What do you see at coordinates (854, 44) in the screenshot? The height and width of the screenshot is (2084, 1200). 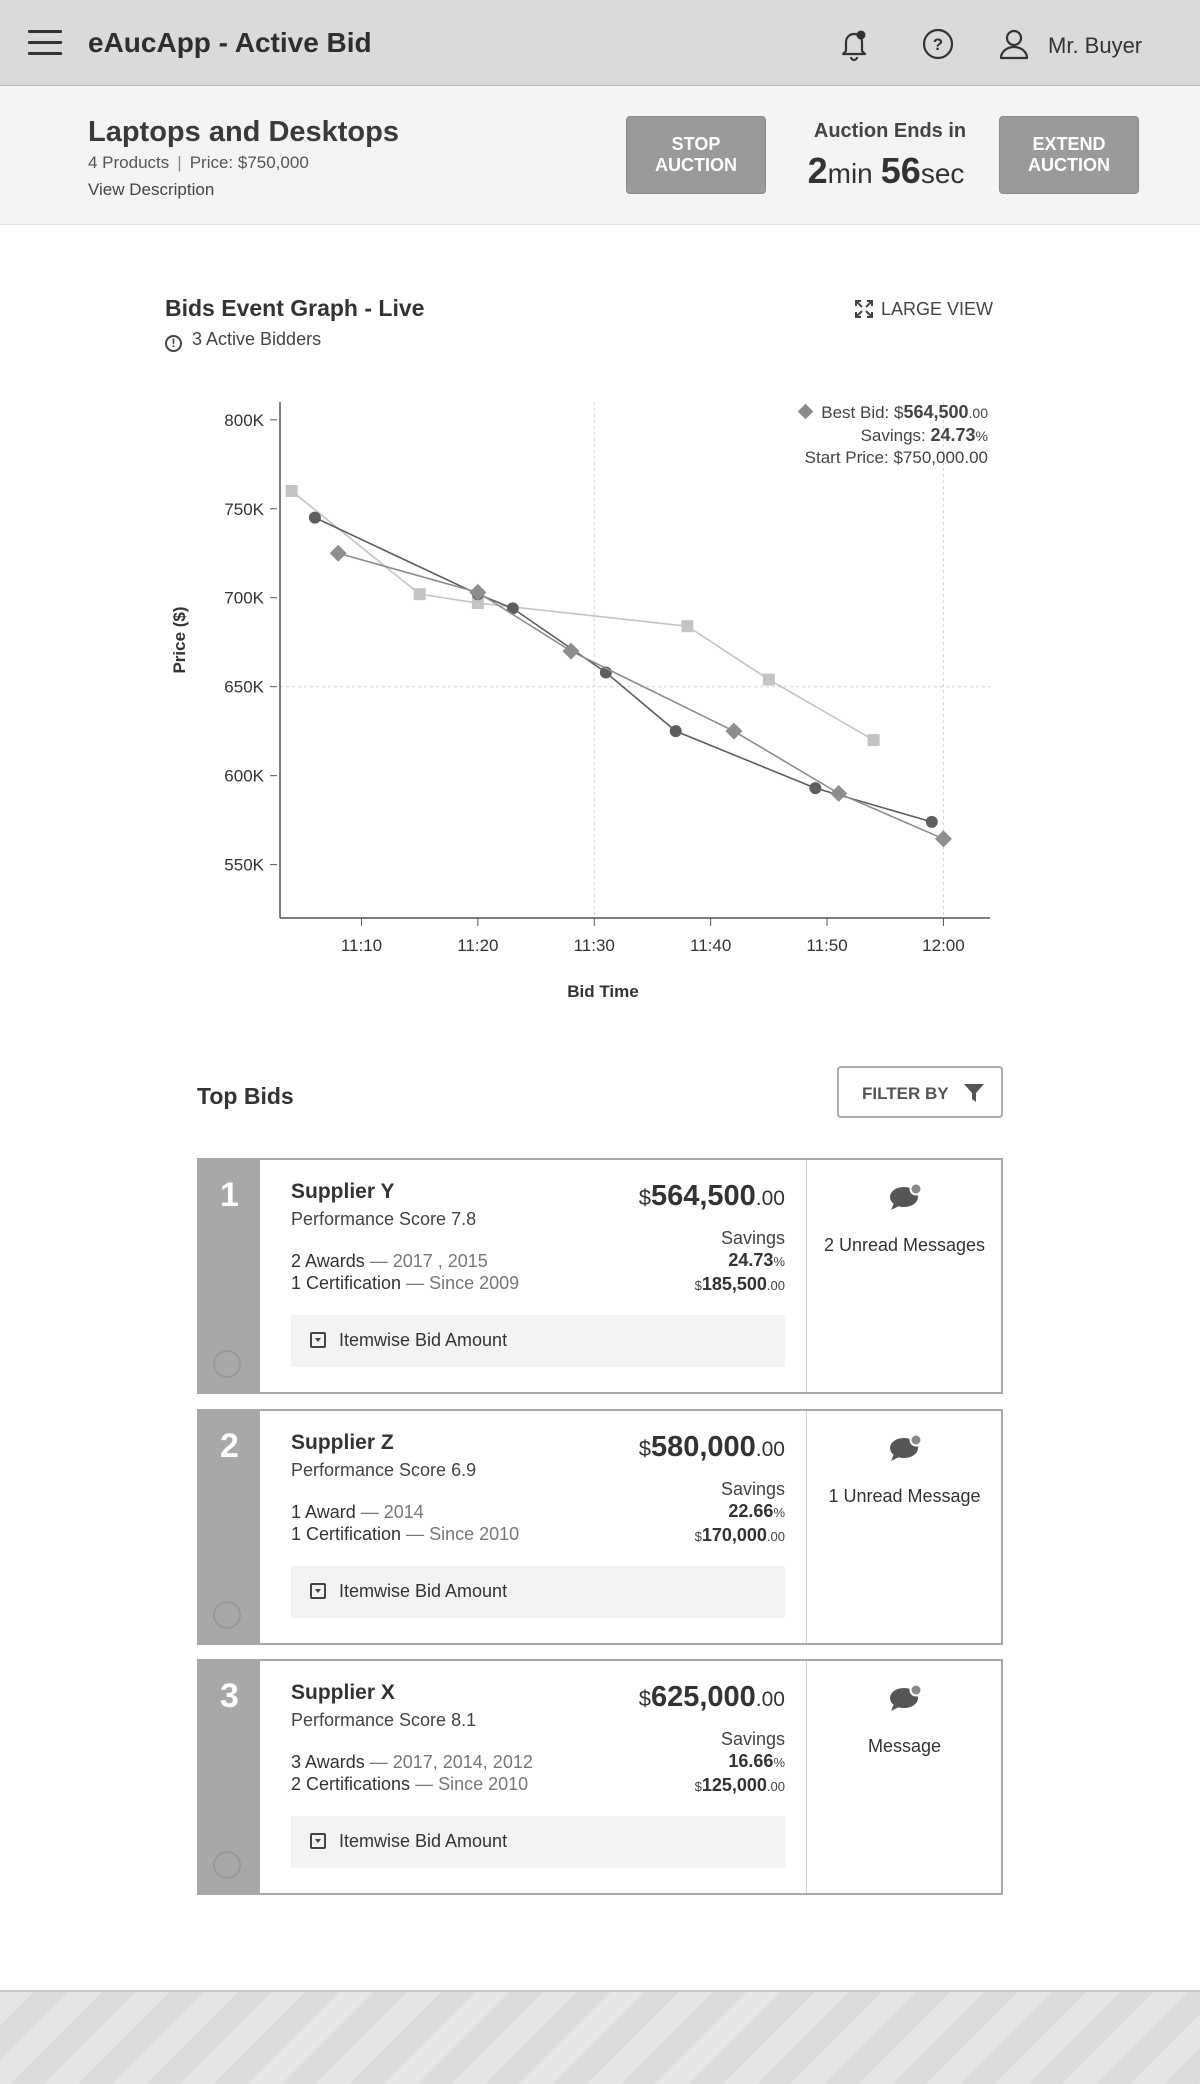 I see `notification-bell-icon` at bounding box center [854, 44].